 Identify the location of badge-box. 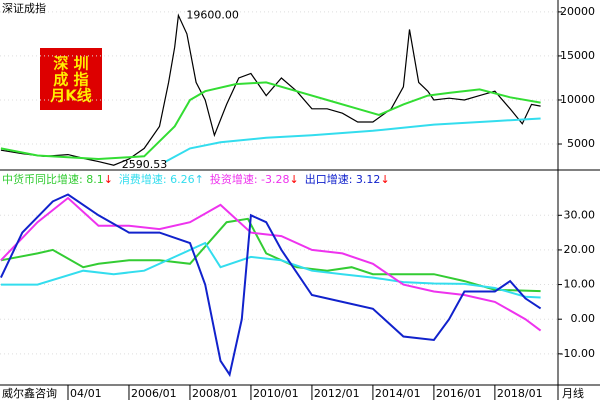
(71, 79).